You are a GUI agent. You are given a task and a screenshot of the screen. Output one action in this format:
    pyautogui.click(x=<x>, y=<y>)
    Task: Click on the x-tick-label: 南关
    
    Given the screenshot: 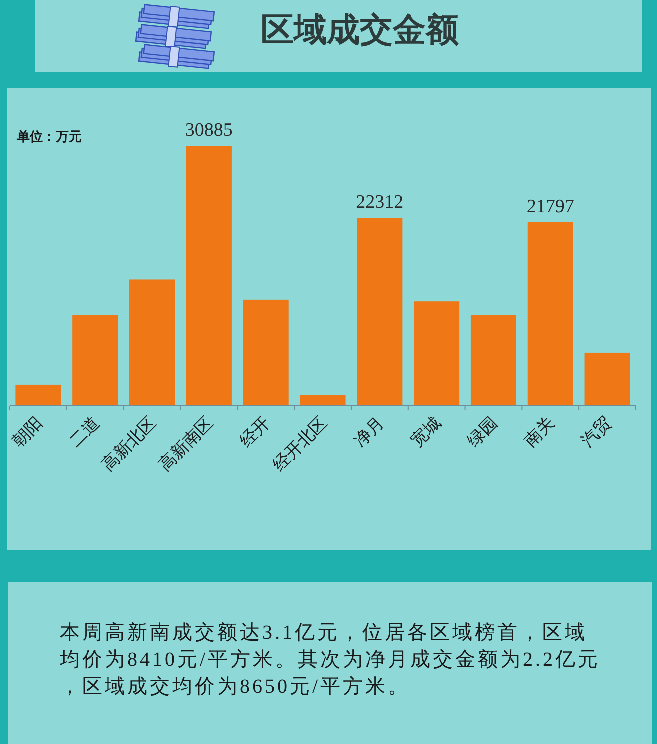 What is the action you would take?
    pyautogui.click(x=540, y=432)
    